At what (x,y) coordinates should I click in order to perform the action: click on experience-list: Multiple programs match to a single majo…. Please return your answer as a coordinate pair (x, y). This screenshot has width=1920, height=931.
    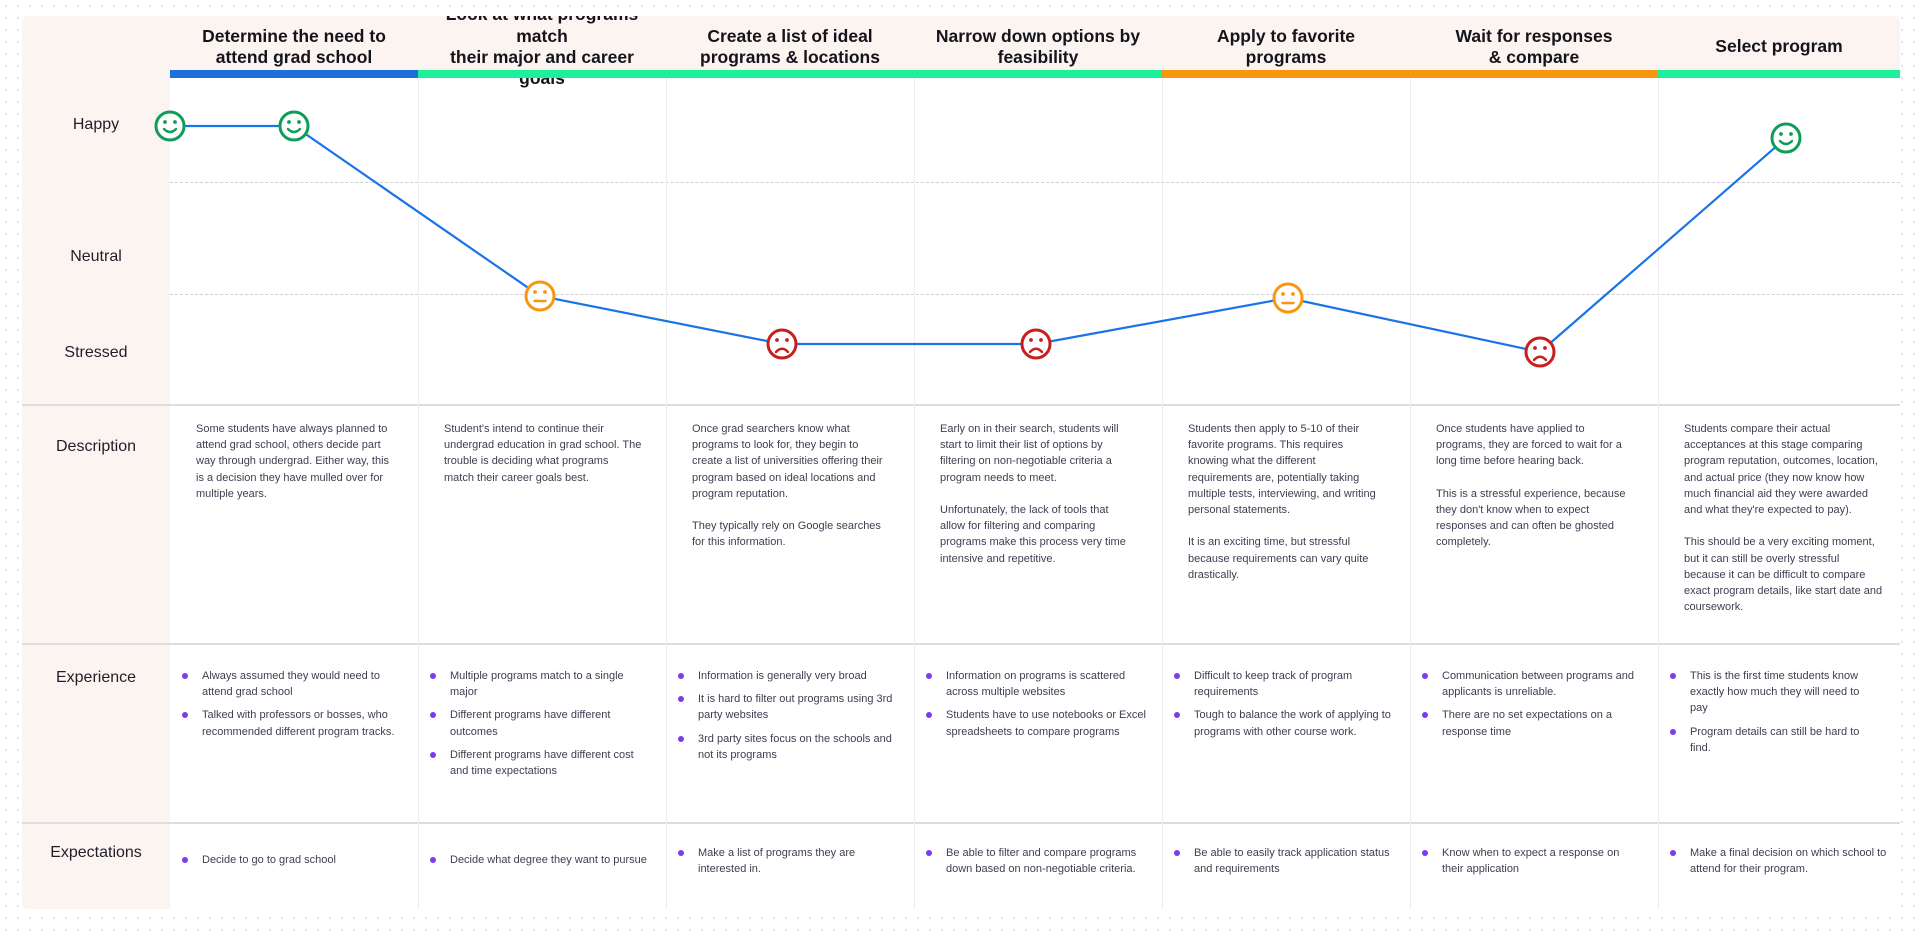
    Looking at the image, I should click on (542, 727).